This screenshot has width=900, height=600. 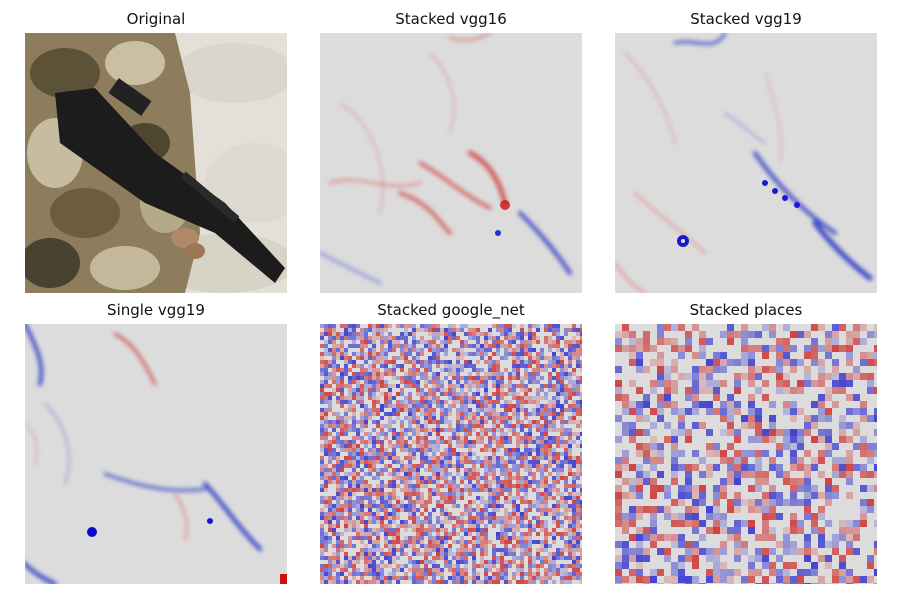 I want to click on panel-title-stacked-google-net: Stacked google_net, so click(x=451, y=310).